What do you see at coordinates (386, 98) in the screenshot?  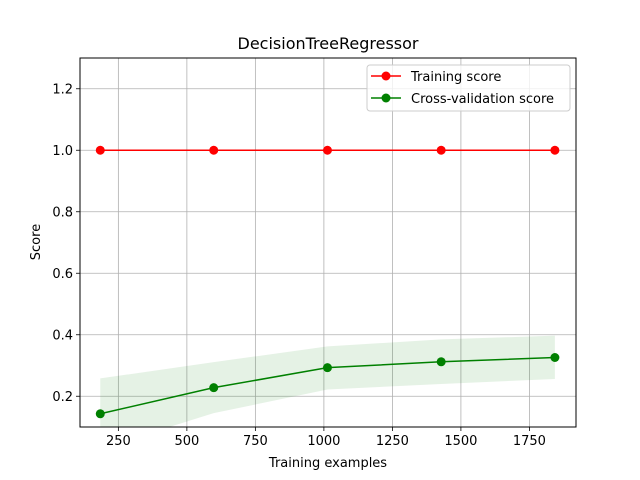 I see `legend-marker-cv` at bounding box center [386, 98].